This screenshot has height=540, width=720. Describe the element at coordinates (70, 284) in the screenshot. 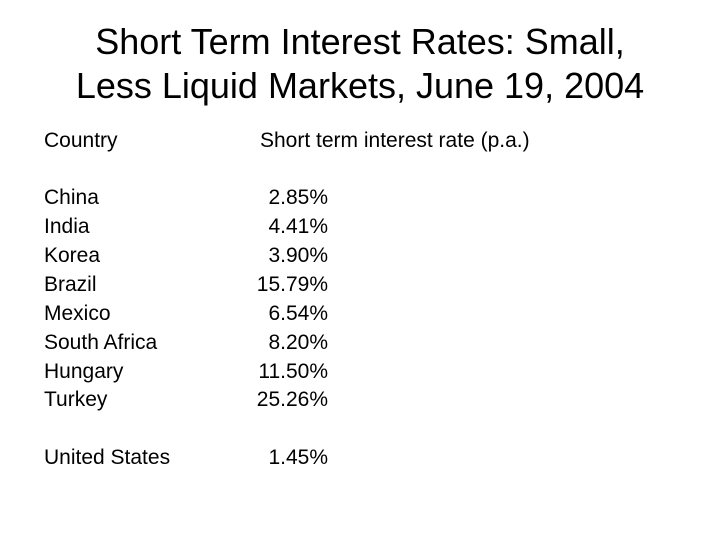

I see `country-cell: Brazil` at that location.